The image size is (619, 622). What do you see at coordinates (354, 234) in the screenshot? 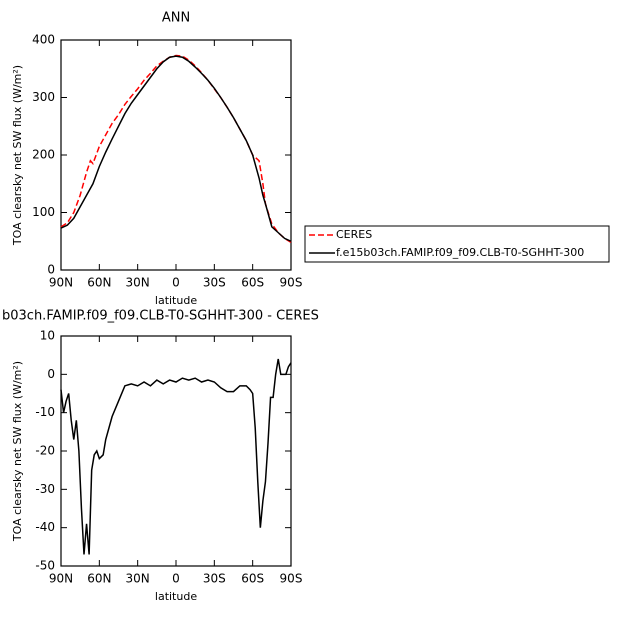
I see `legend-label: CERES` at bounding box center [354, 234].